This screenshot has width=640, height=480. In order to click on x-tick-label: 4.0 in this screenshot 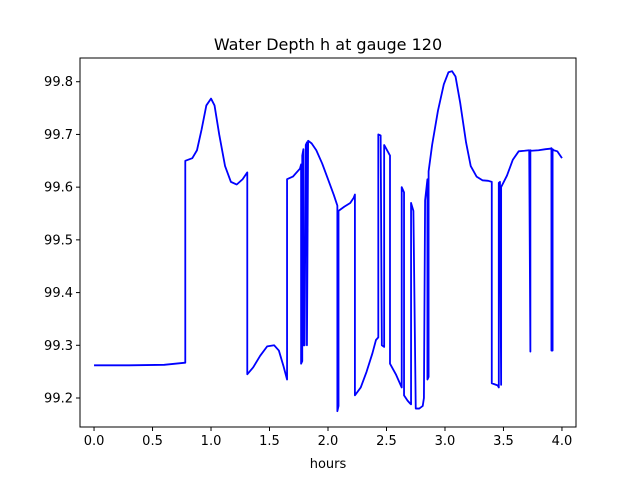, I will do `click(562, 441)`.